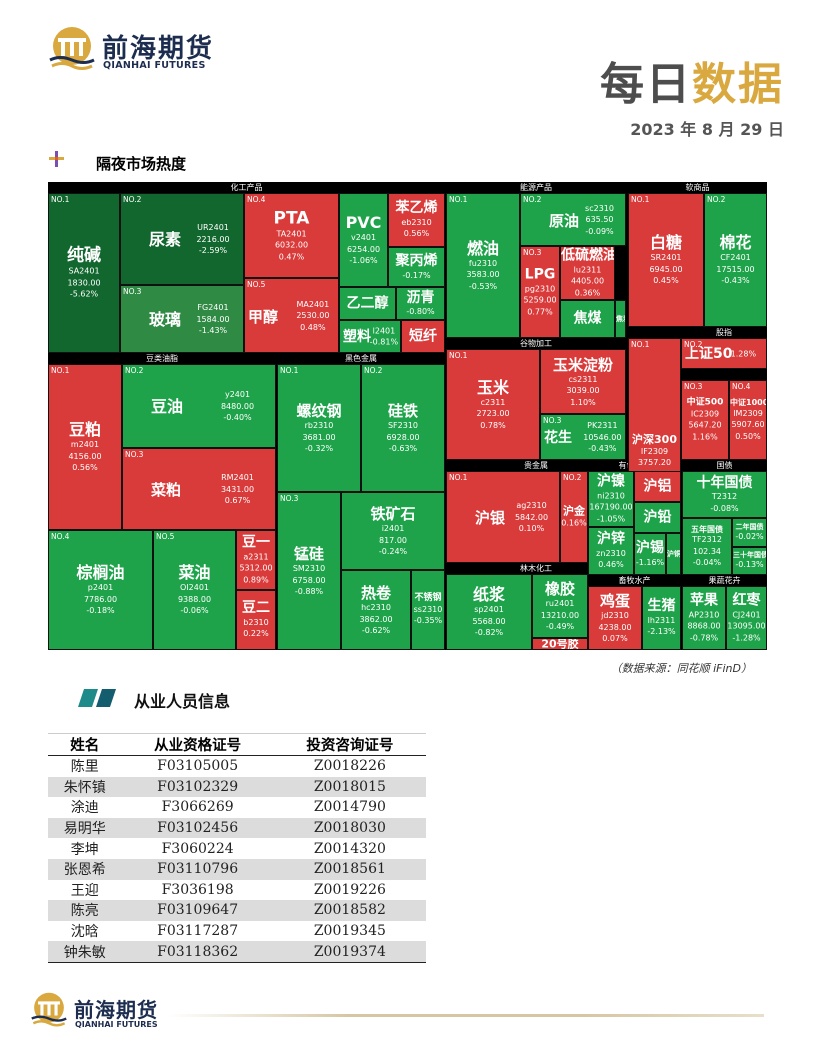 This screenshot has height=1056, width=816. What do you see at coordinates (428, 610) in the screenshot?
I see `cell-content: 不锈钢 ss2310 -0.35%` at bounding box center [428, 610].